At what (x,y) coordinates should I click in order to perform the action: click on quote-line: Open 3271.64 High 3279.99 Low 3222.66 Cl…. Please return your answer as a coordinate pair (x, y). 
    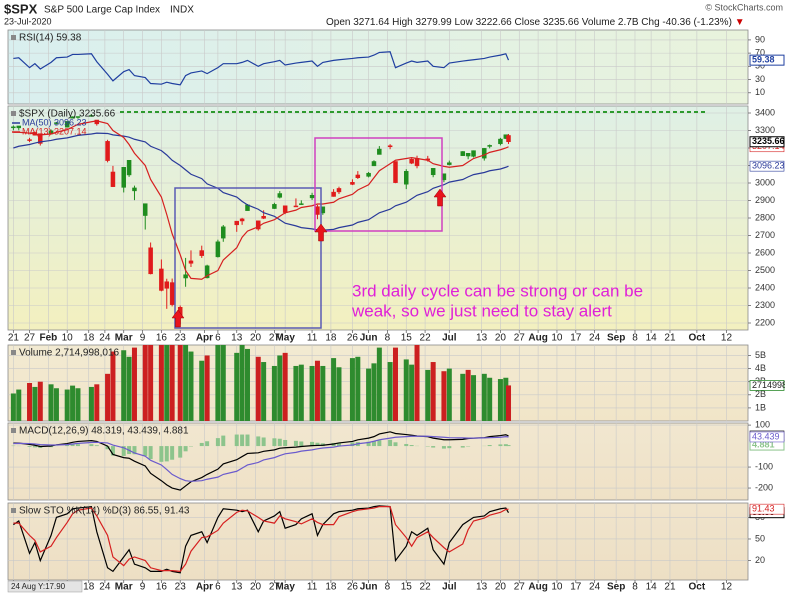
    Looking at the image, I should click on (535, 22).